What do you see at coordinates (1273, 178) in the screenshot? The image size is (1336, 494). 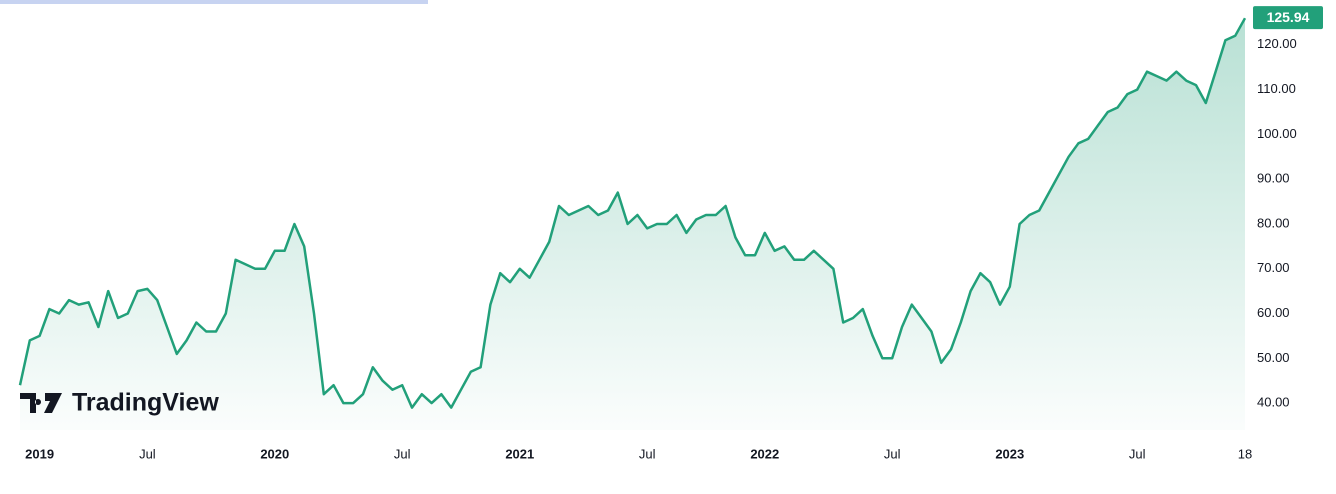 I see `y-tick-label: 90.00` at bounding box center [1273, 178].